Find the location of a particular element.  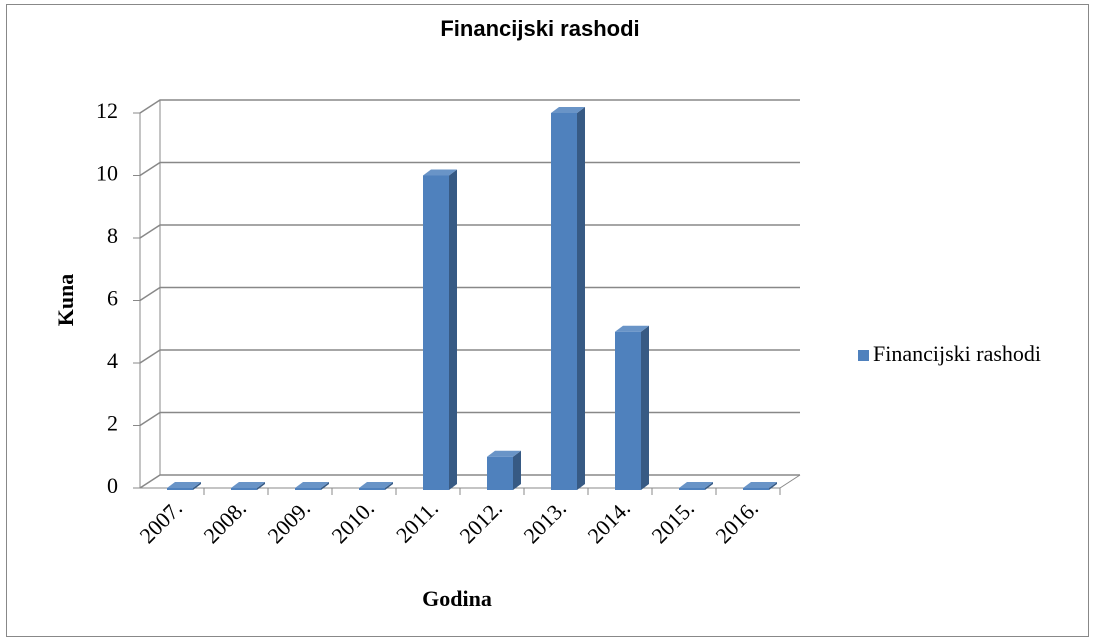

y-tick-label: 0 is located at coordinates (112, 485).